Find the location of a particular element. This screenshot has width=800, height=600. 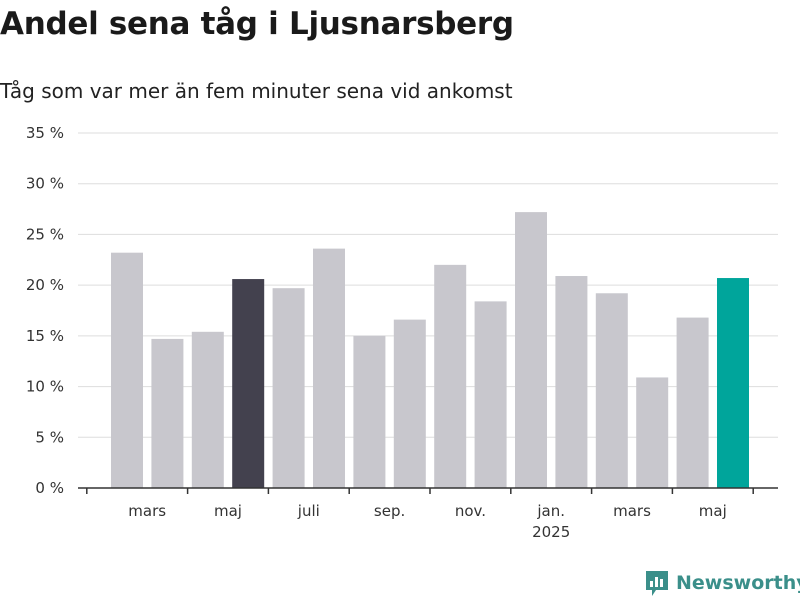

brand-logo: Newsworthy is located at coordinates (722, 583).